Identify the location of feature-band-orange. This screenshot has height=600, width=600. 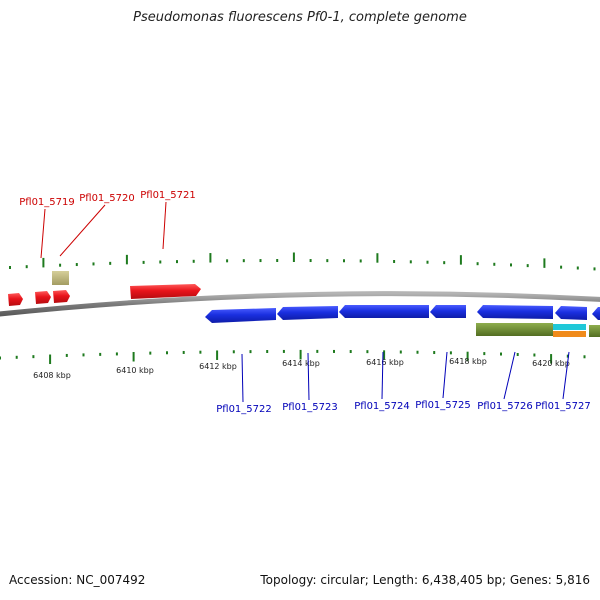
(569, 334).